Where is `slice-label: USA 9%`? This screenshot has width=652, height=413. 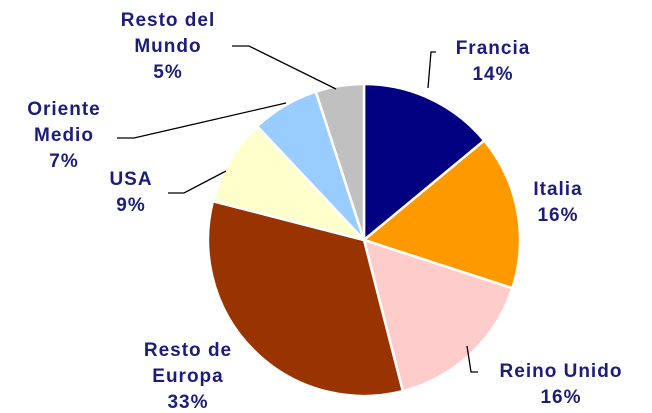
slice-label: USA 9% is located at coordinates (131, 193).